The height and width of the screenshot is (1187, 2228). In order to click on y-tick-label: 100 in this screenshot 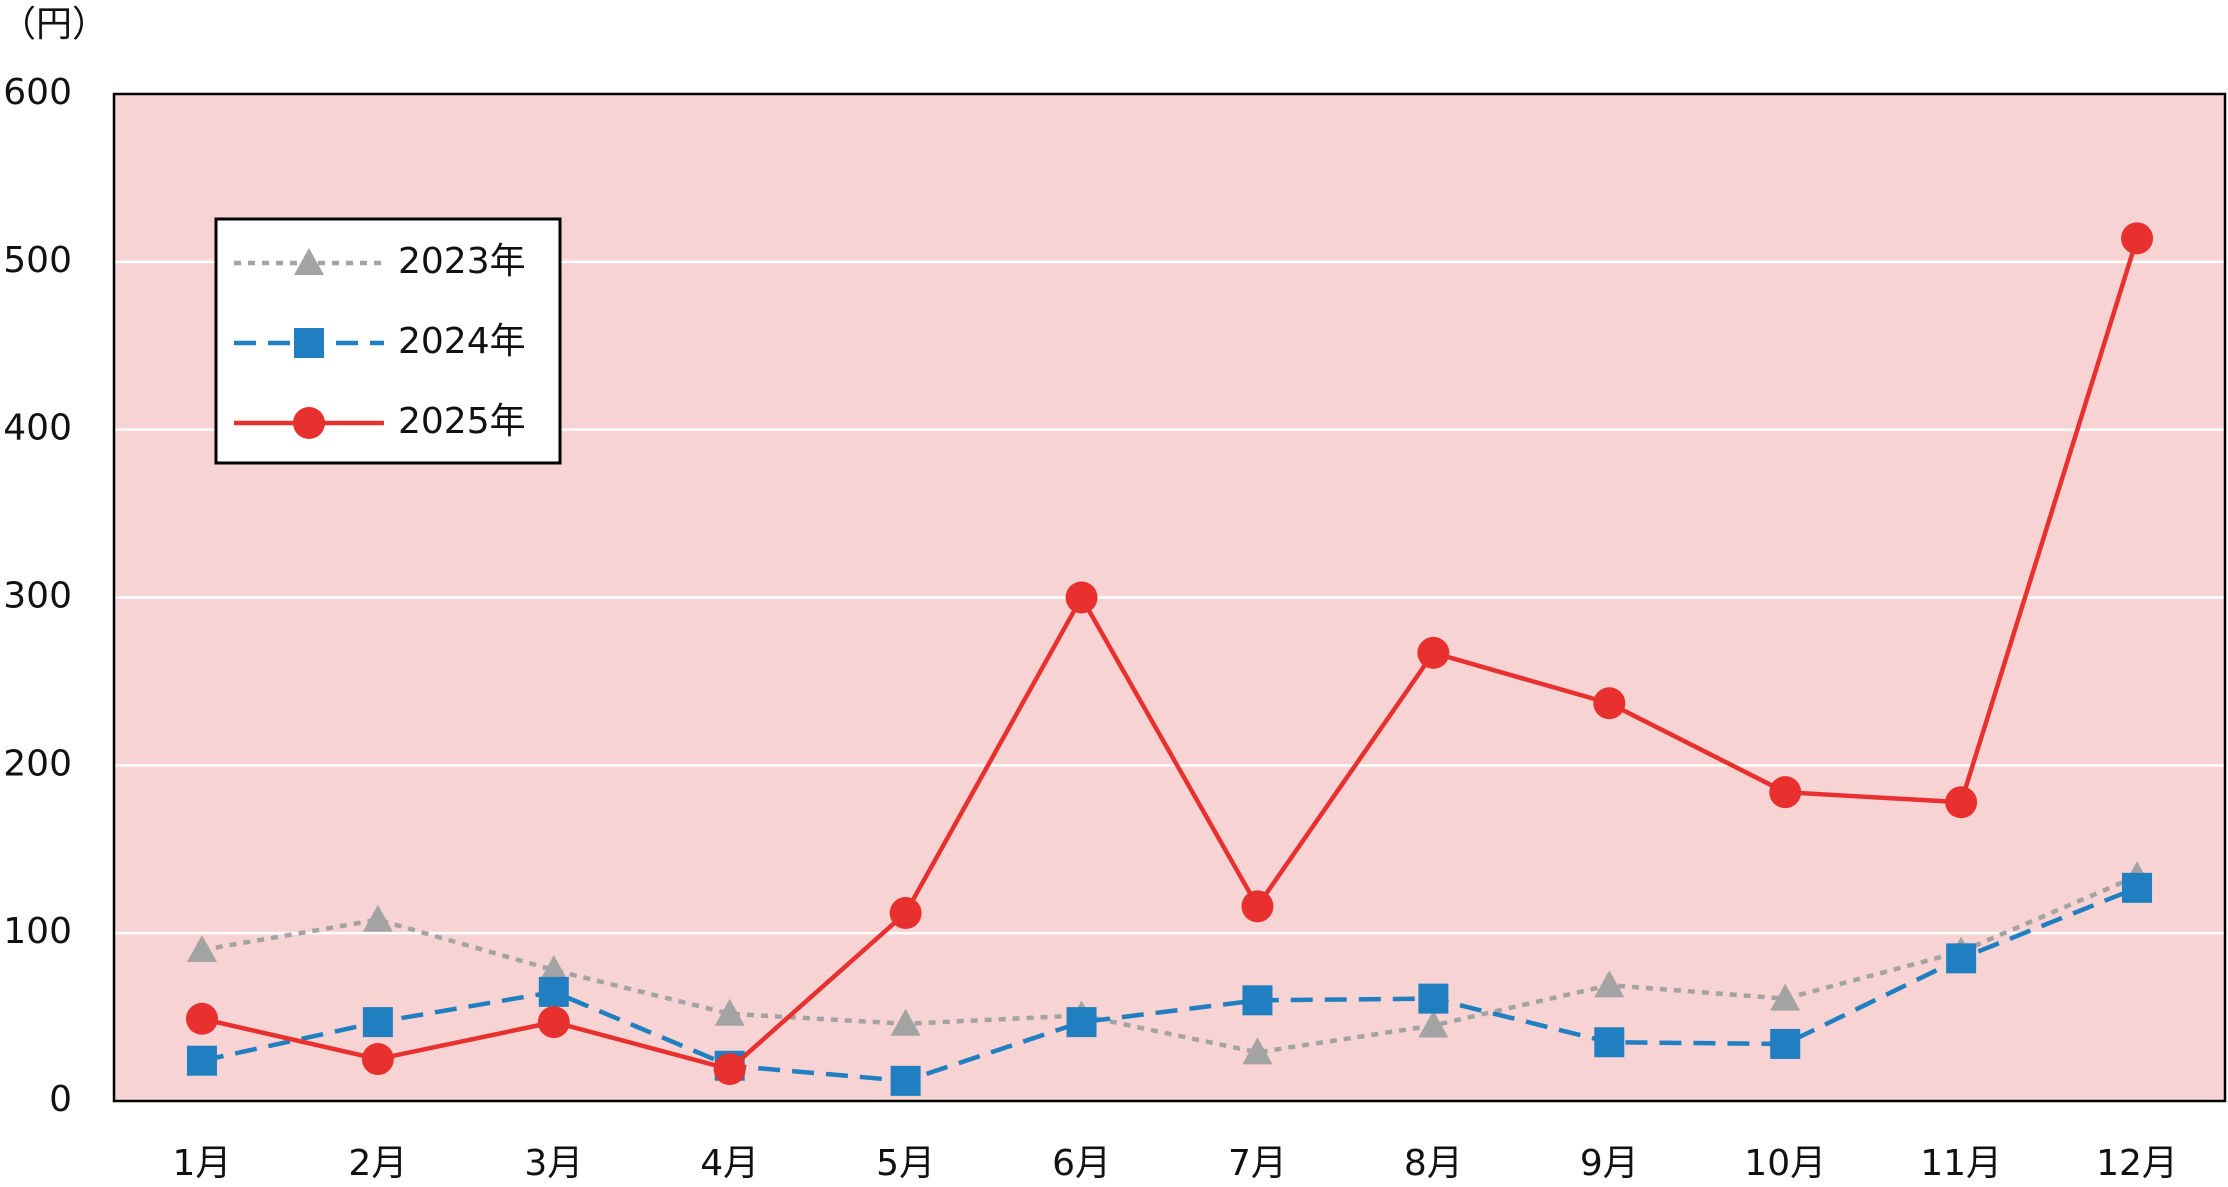, I will do `click(37, 931)`.